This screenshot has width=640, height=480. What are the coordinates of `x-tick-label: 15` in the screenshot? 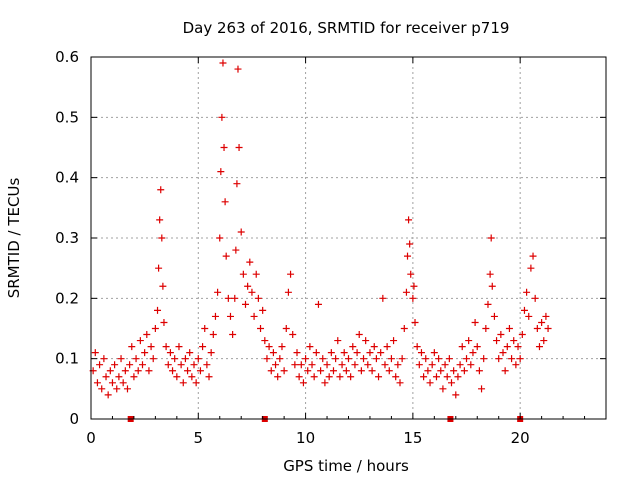 It's located at (412, 438).